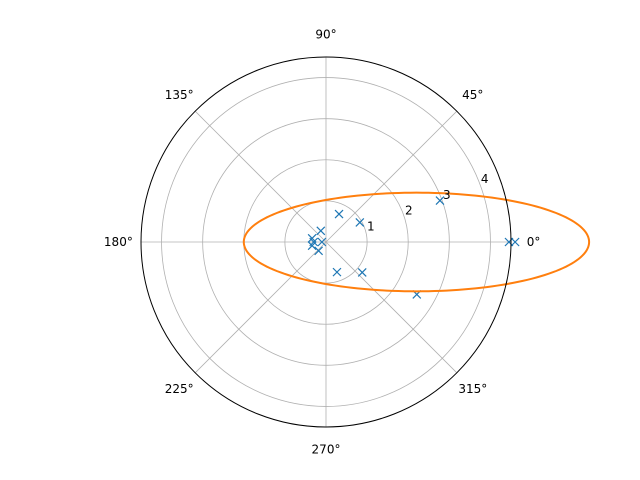  I want to click on ellipse-curve, so click(416, 242).